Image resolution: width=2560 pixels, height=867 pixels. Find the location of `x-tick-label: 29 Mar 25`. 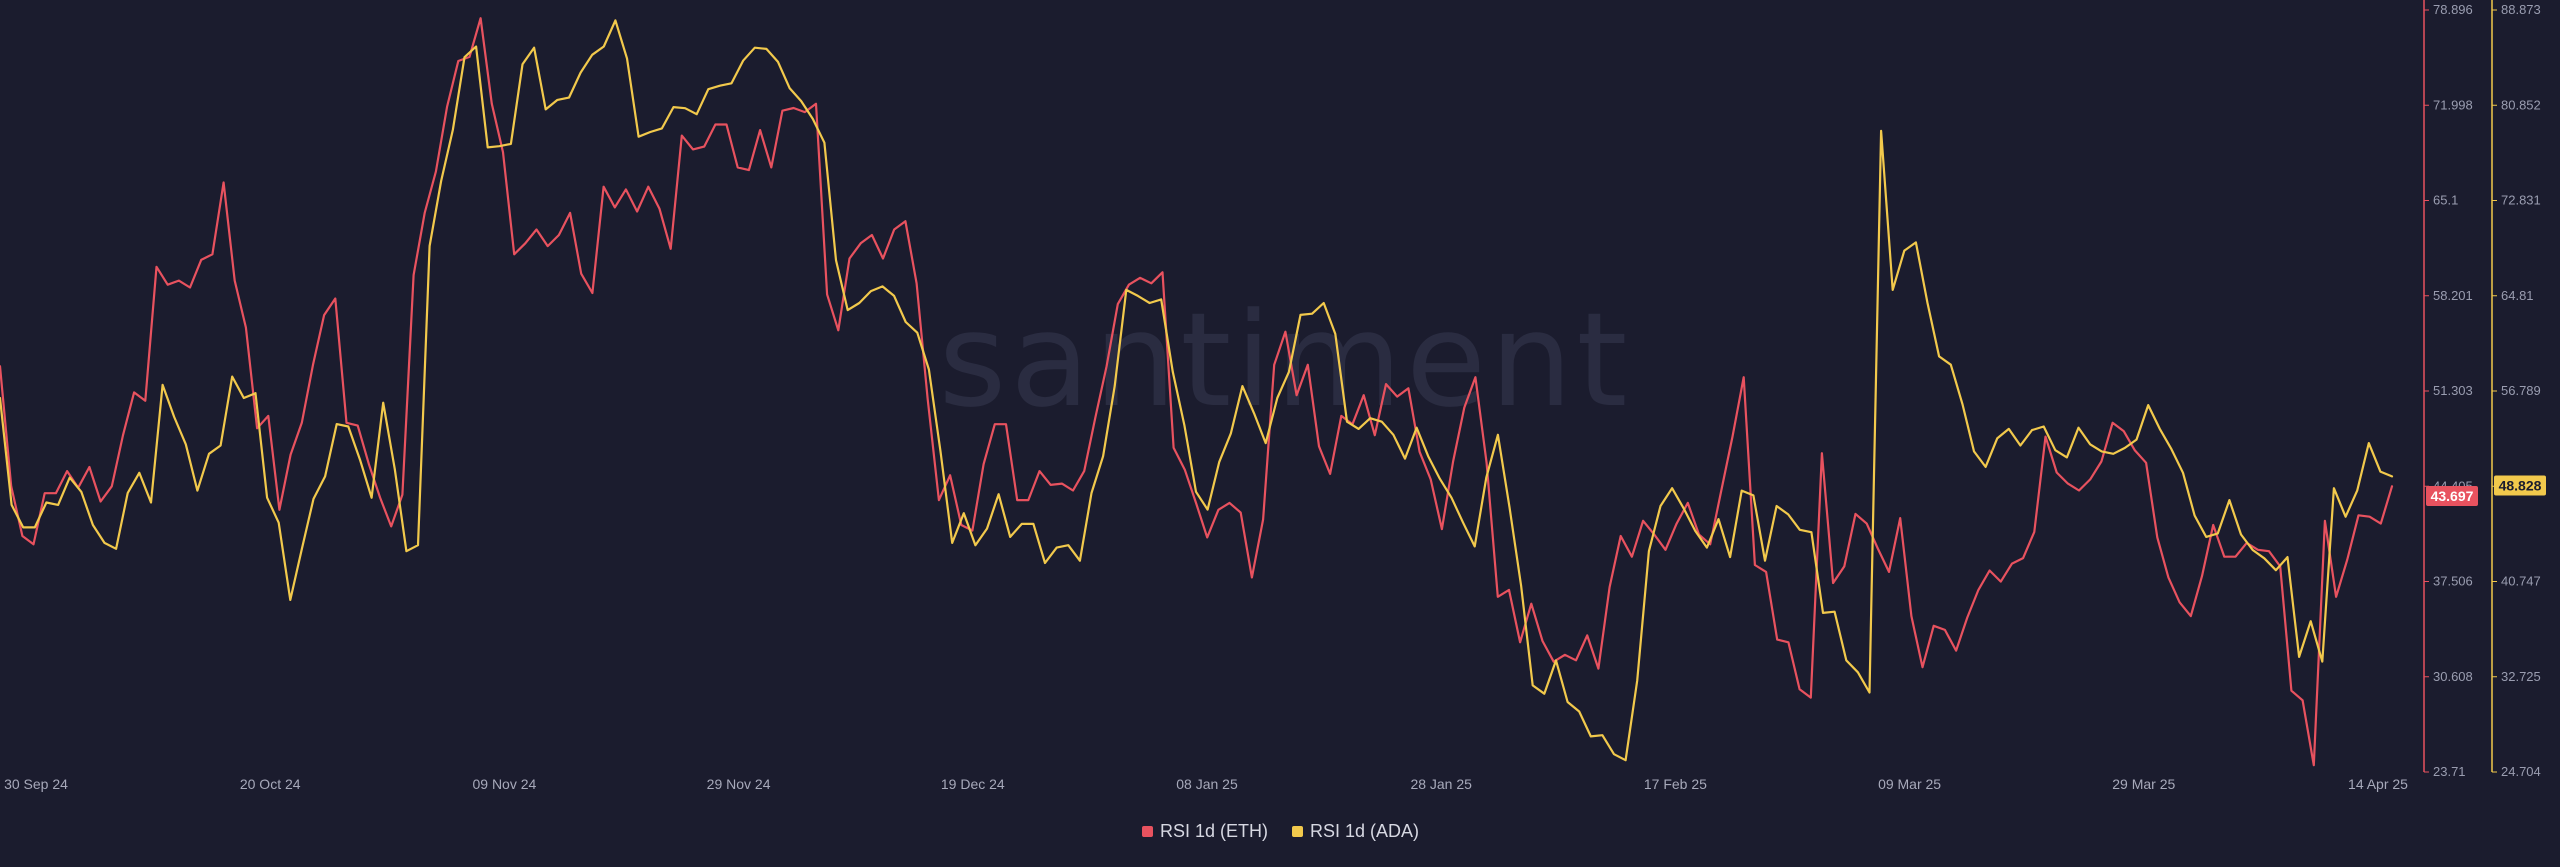

x-tick-label: 29 Mar 25 is located at coordinates (2143, 784).